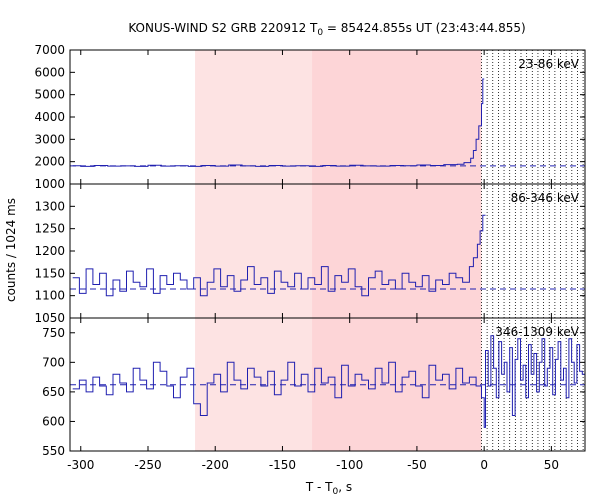 This screenshot has width=600, height=500. Describe the element at coordinates (49, 184) in the screenshot. I see `y-tick-label: 1000` at that location.